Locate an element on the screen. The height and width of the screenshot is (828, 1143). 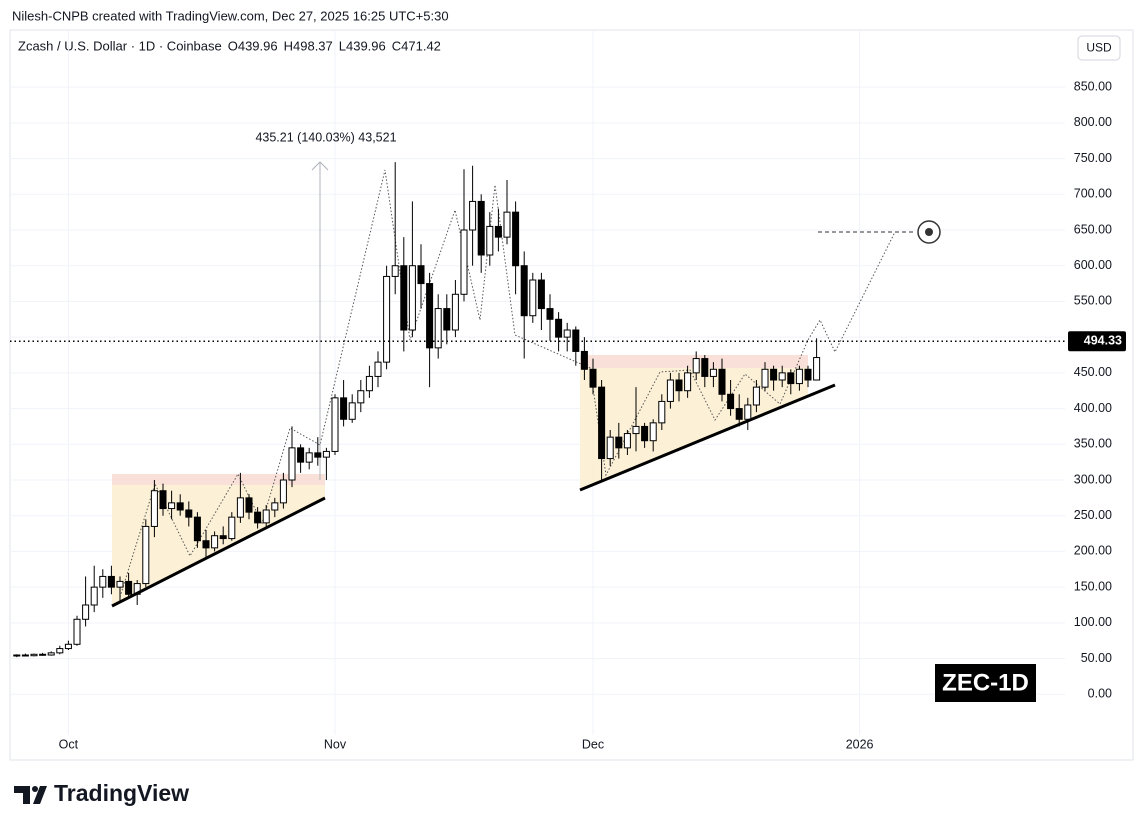
resistance-zone is located at coordinates (218, 479).